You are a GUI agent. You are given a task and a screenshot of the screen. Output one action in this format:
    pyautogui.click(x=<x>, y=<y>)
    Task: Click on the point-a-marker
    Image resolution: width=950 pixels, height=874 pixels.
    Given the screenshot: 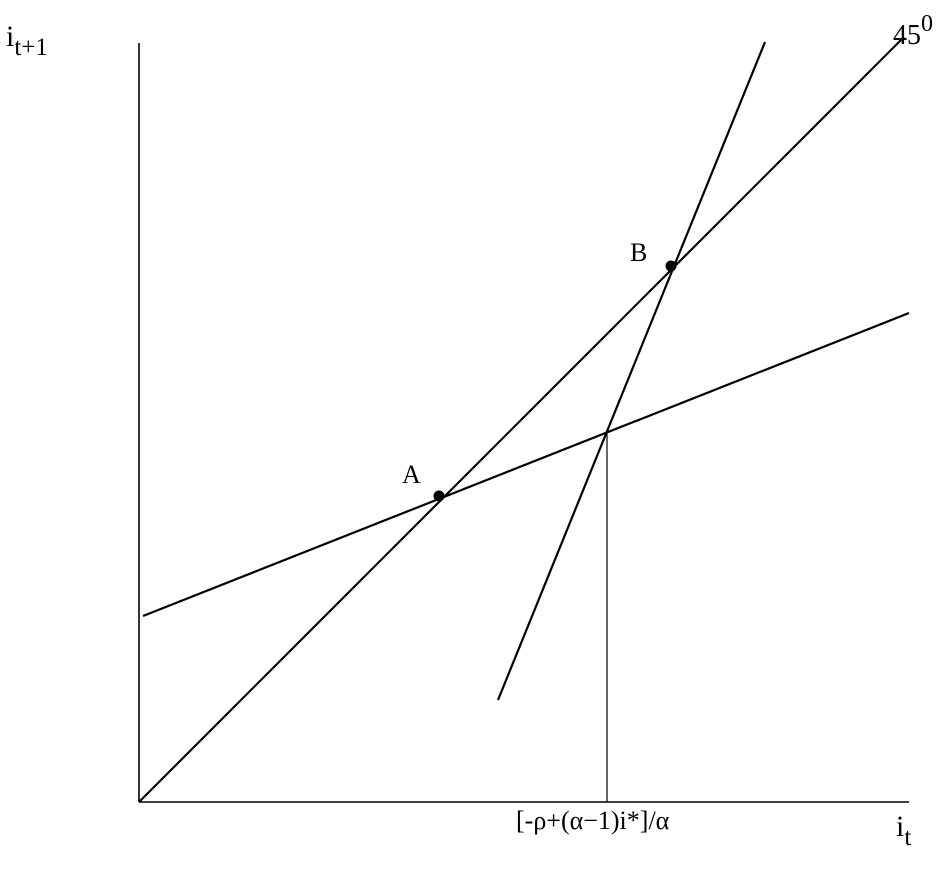 What is the action you would take?
    pyautogui.click(x=439, y=496)
    